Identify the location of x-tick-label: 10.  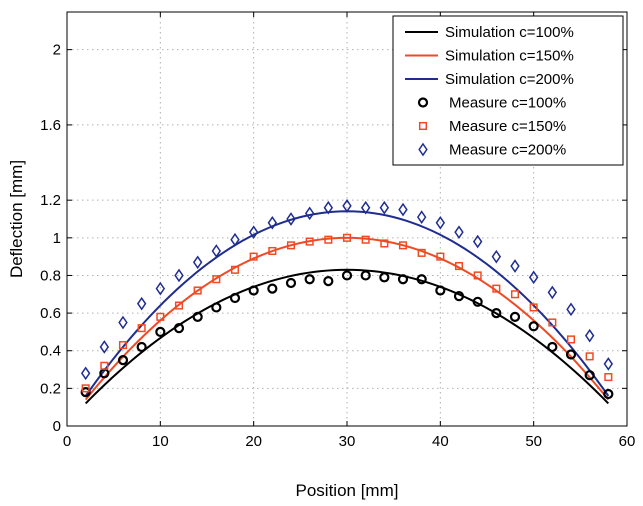
(160, 441).